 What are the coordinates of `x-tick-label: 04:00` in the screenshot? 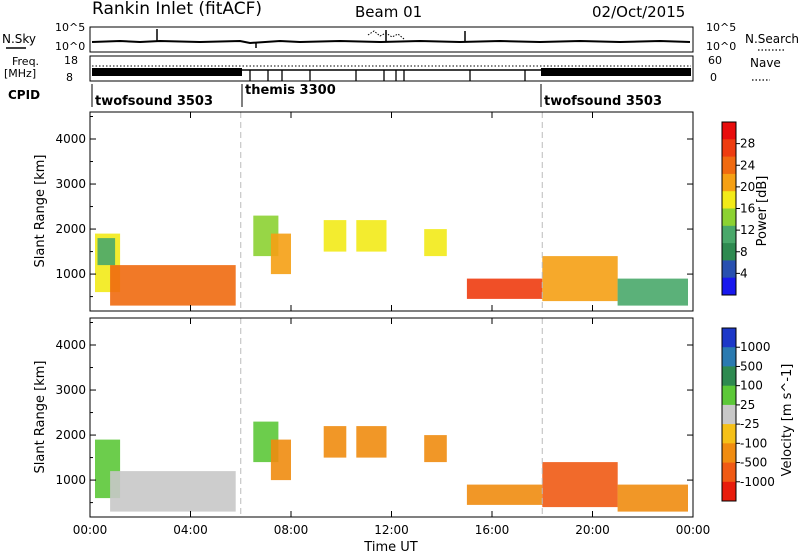 It's located at (190, 530).